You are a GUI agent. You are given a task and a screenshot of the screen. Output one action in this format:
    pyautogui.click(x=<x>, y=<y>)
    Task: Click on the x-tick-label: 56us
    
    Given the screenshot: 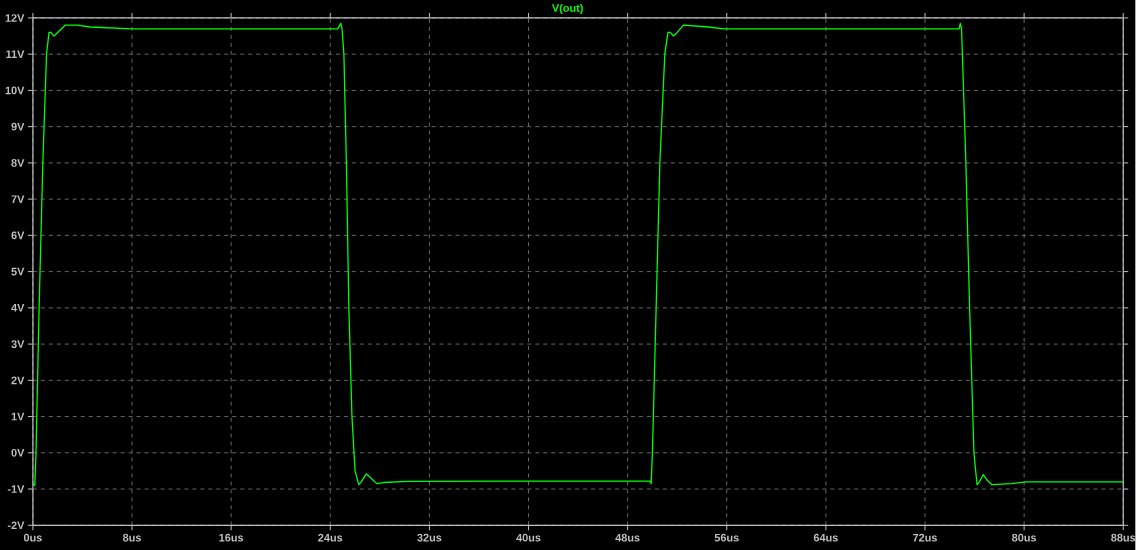 What is the action you would take?
    pyautogui.click(x=726, y=537)
    